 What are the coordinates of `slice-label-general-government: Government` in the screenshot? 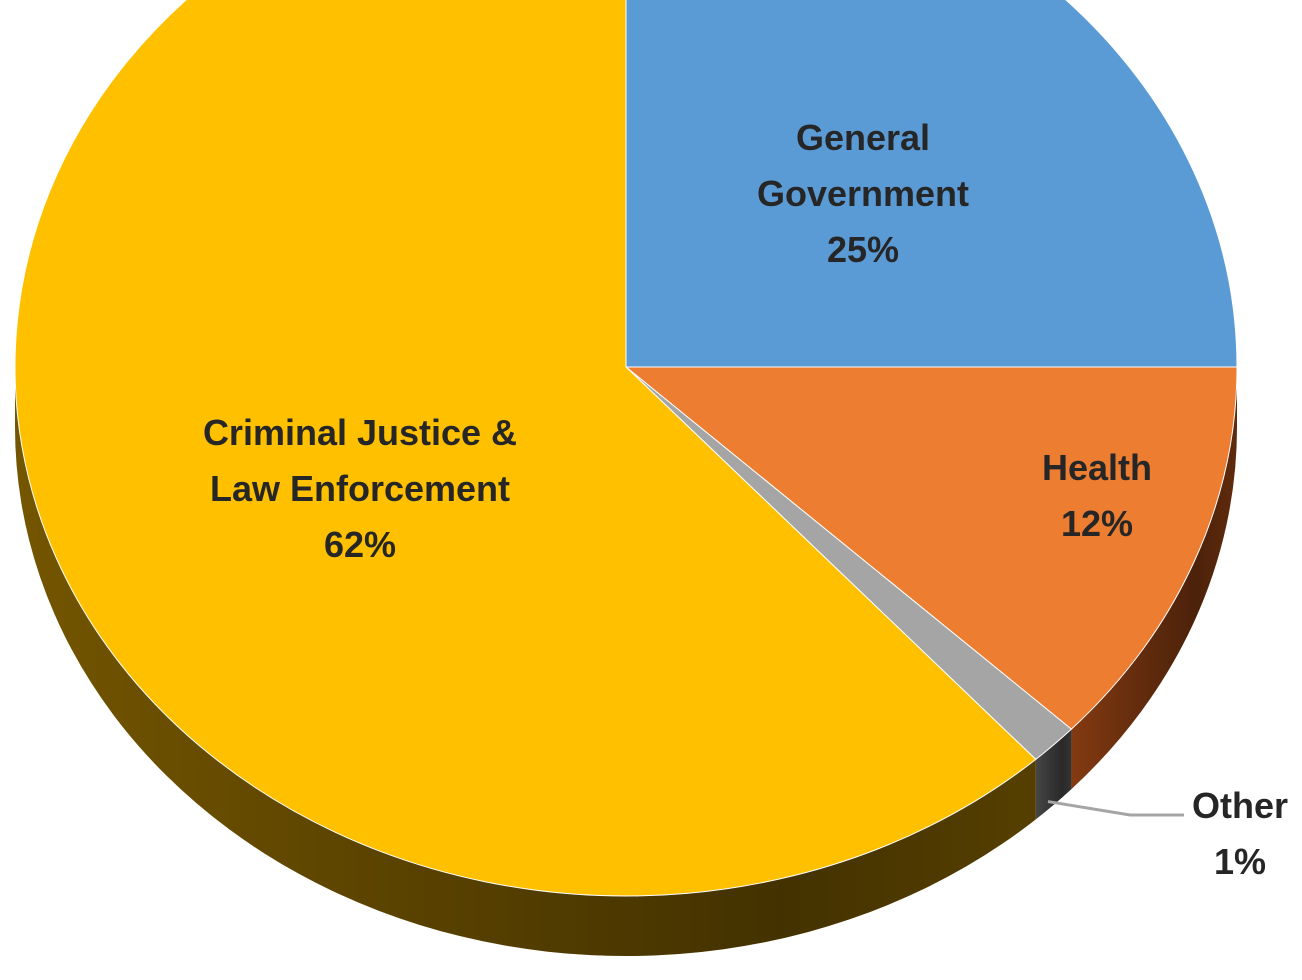 It's located at (863, 193).